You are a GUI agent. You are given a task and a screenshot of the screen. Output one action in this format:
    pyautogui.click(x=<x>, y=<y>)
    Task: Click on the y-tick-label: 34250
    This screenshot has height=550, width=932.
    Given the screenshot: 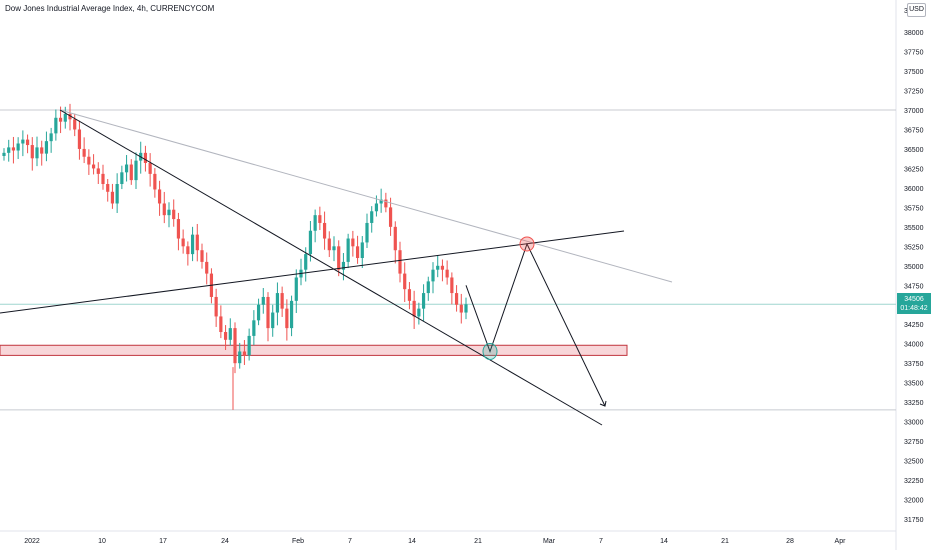 What is the action you would take?
    pyautogui.click(x=914, y=325)
    